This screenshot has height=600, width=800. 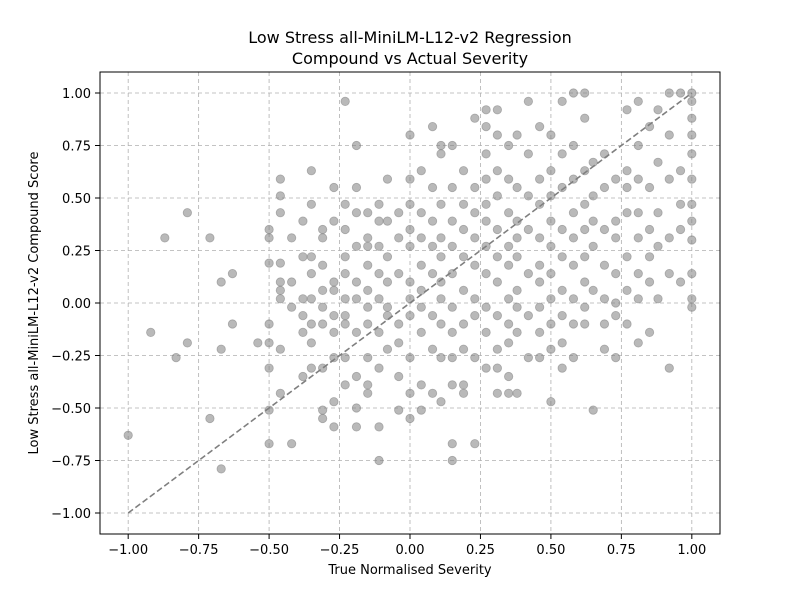 What do you see at coordinates (128, 550) in the screenshot?
I see `x-tick-label: −1.00` at bounding box center [128, 550].